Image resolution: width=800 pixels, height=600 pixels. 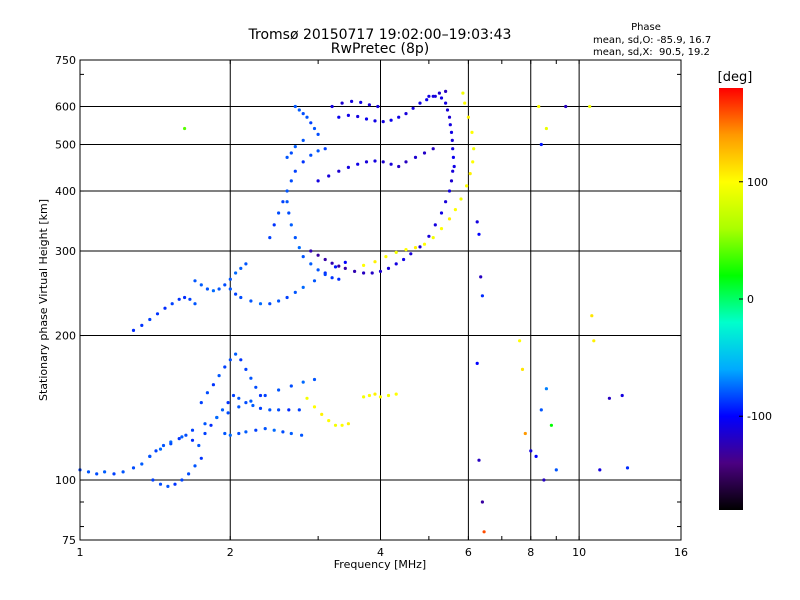 I want to click on x-tick-label: 16, so click(x=681, y=552).